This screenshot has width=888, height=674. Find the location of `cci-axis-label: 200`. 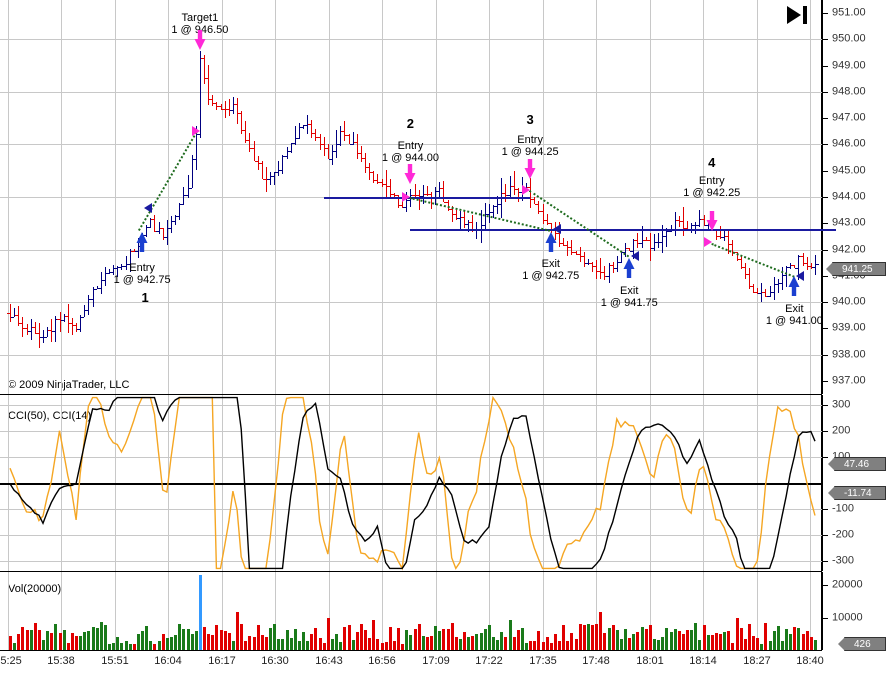

cci-axis-label: 200 is located at coordinates (841, 430).